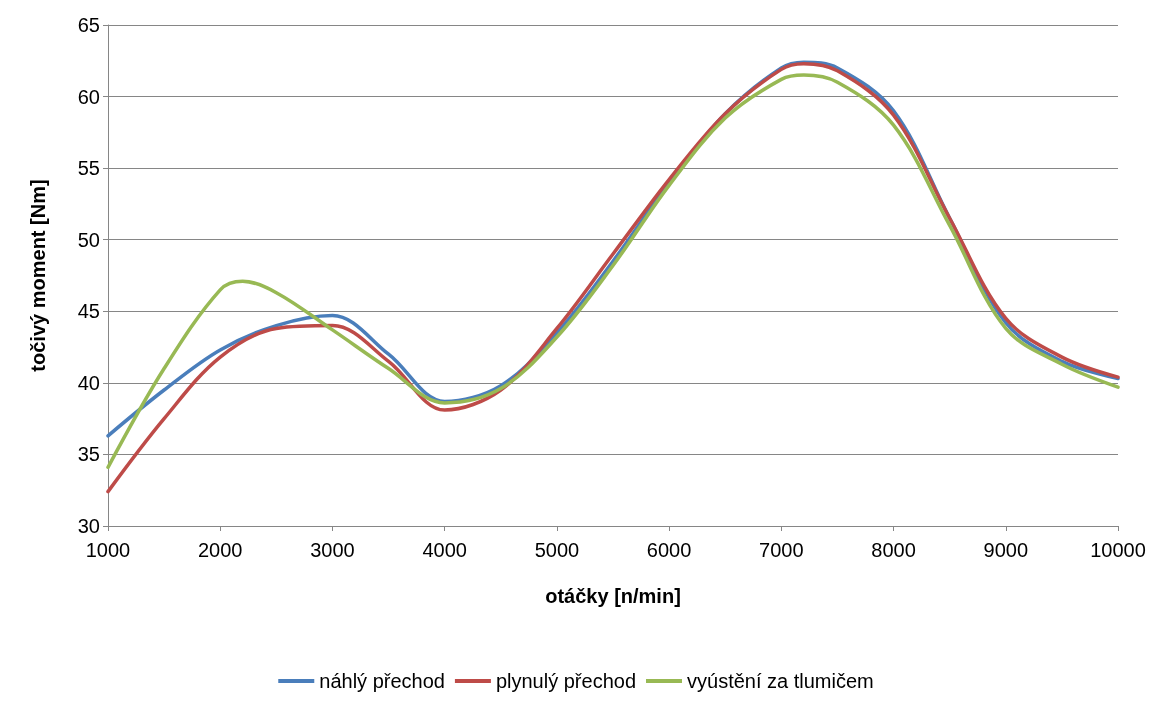  Describe the element at coordinates (1006, 550) in the screenshot. I see `x-tick-label: 9000` at that location.